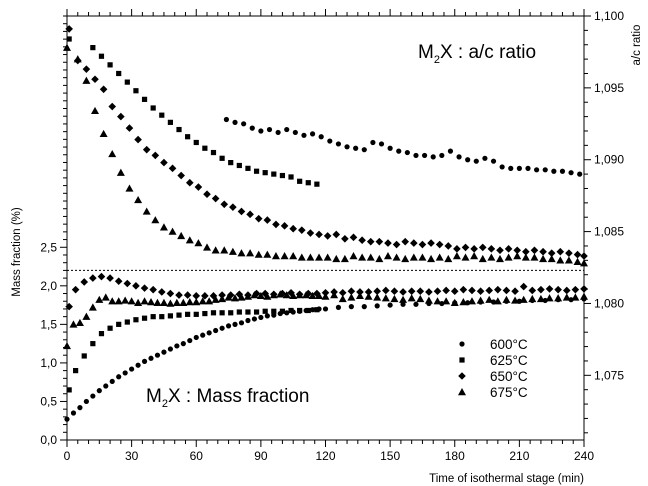 This screenshot has height=486, width=648. What do you see at coordinates (48, 363) in the screenshot?
I see `y-tick-label: 1,0` at bounding box center [48, 363].